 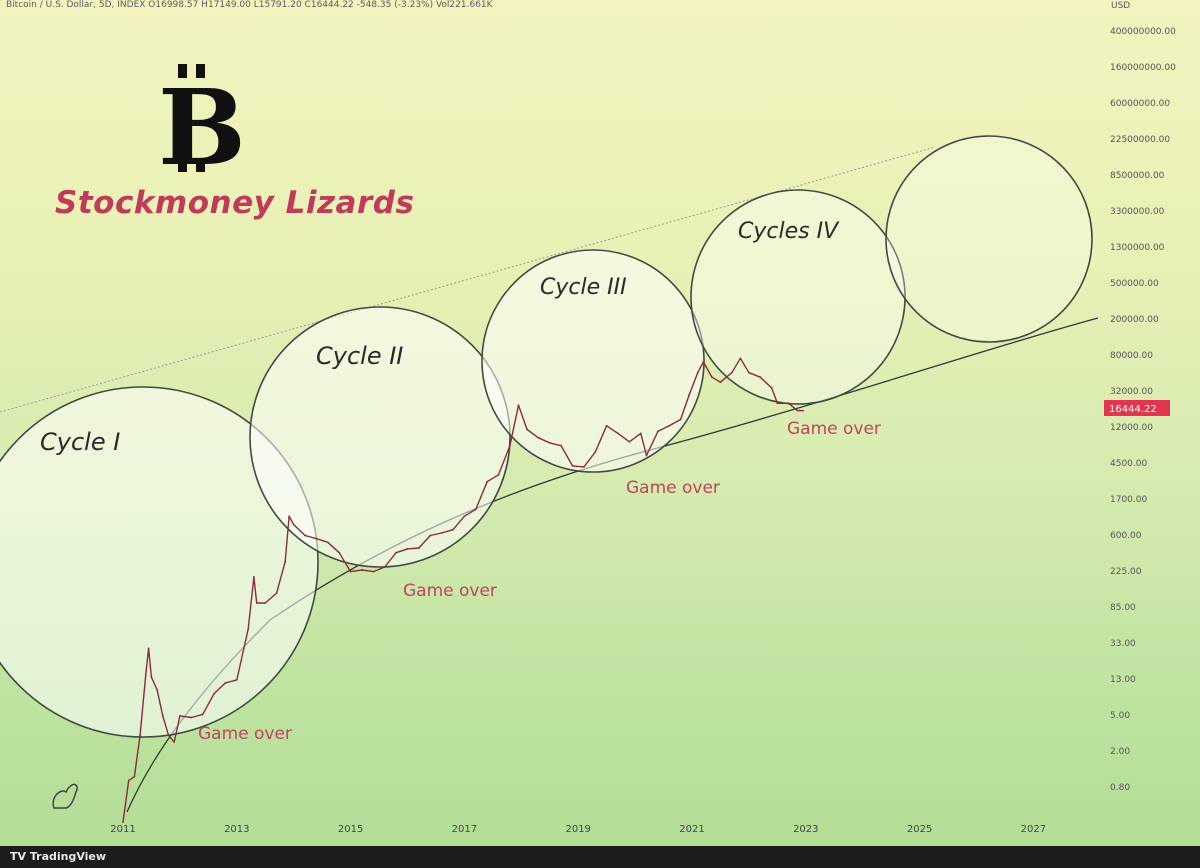 I want to click on y-tick-label: 1300000.00, so click(x=1137, y=248).